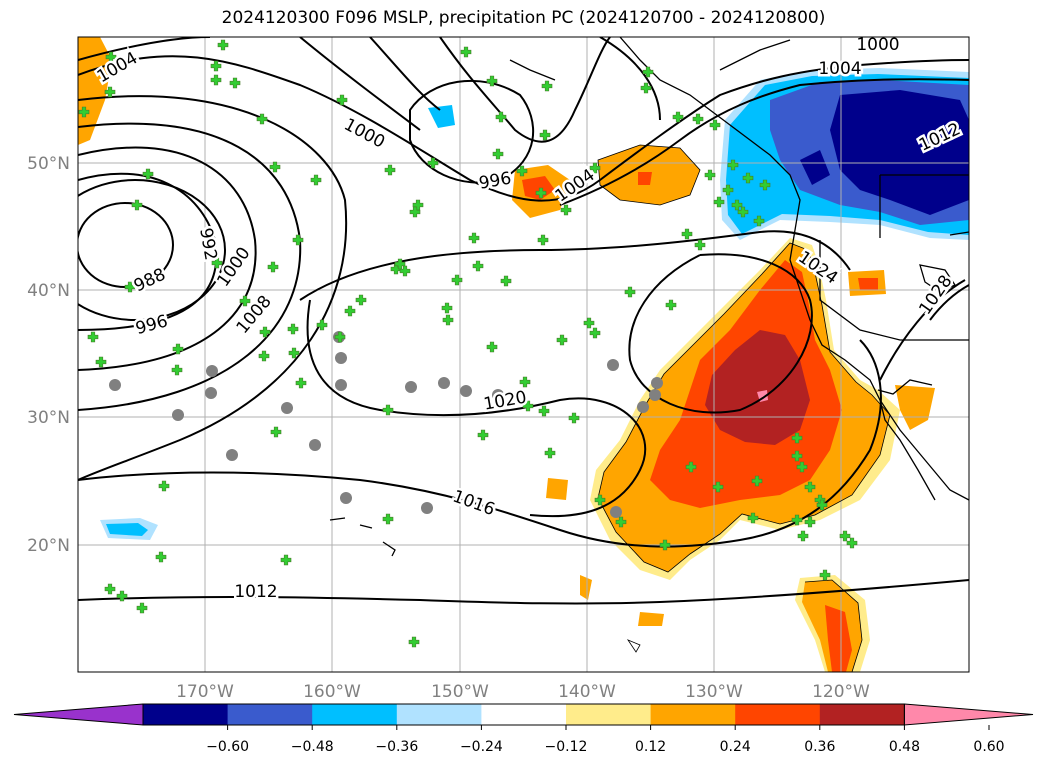 The image size is (1047, 765). What do you see at coordinates (838, 638) in the screenshot?
I see `precip-south-red` at bounding box center [838, 638].